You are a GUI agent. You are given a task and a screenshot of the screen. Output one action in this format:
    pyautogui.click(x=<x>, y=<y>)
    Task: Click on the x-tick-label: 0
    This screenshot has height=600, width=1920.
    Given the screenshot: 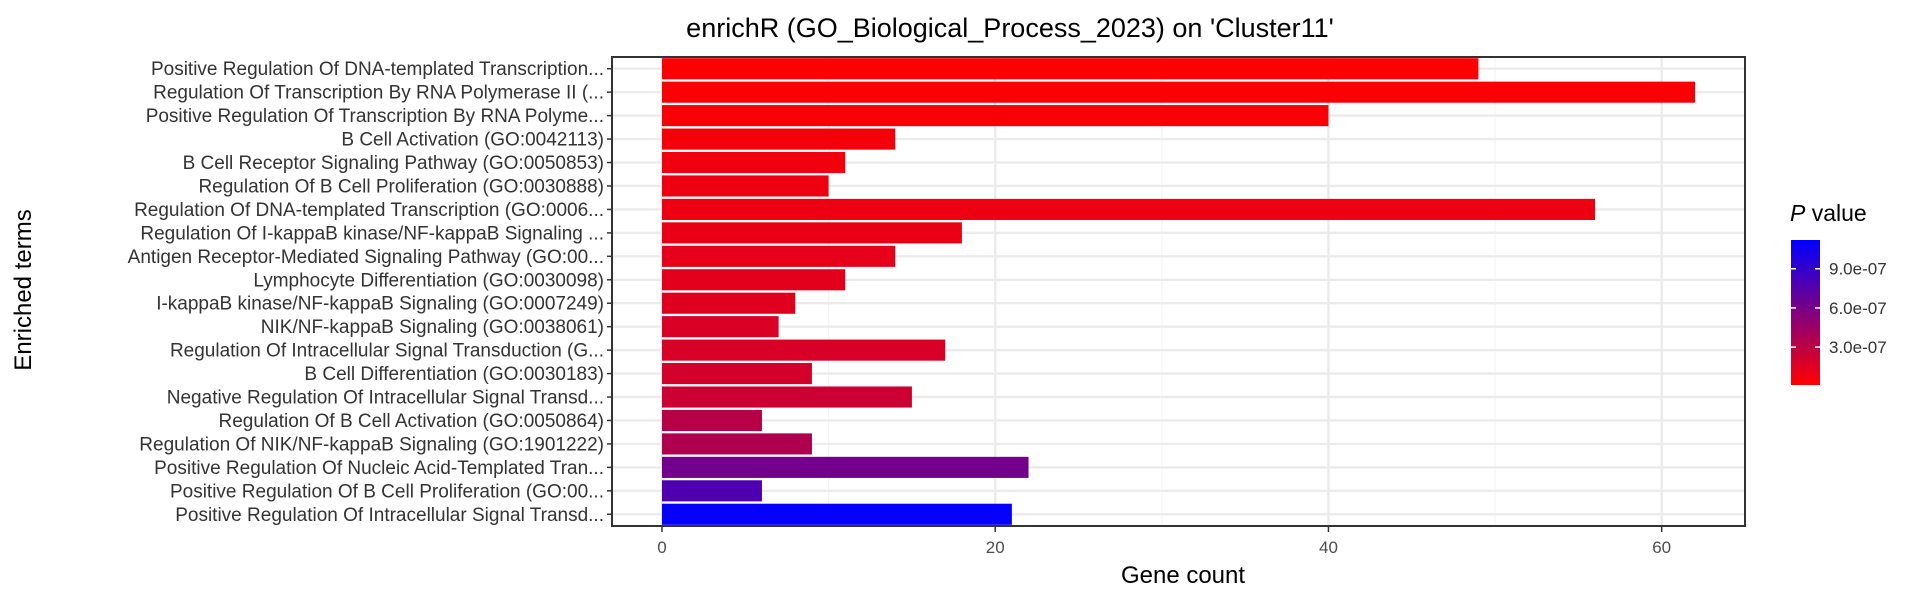 What is the action you would take?
    pyautogui.click(x=661, y=547)
    